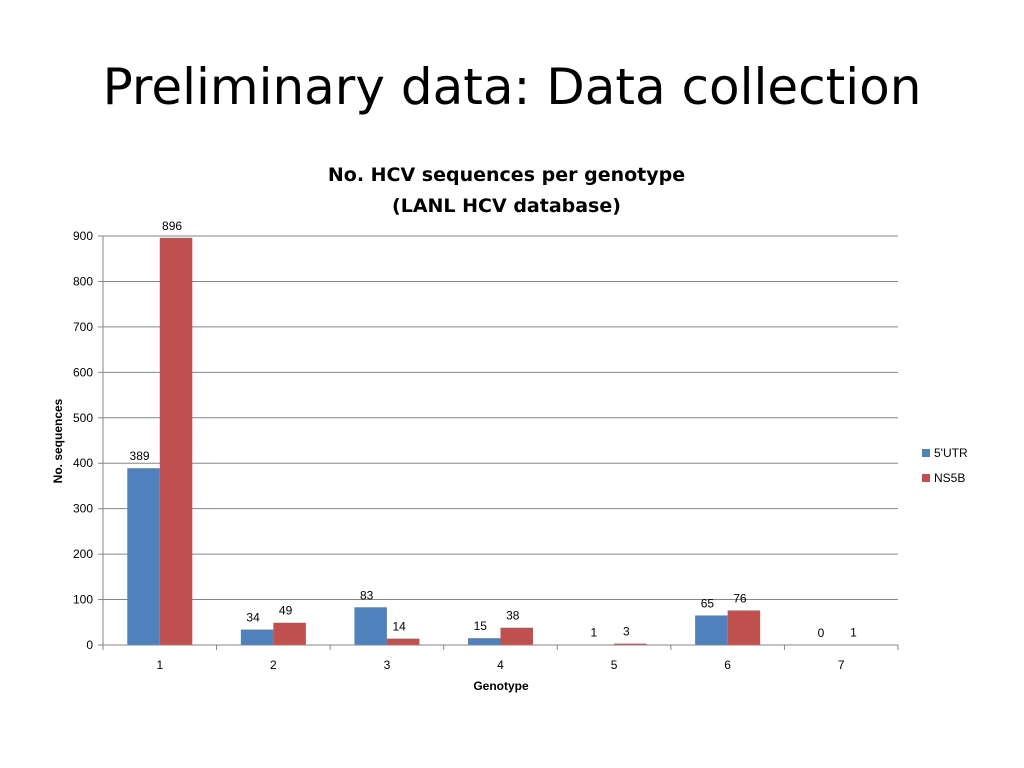 Image resolution: width=1024 pixels, height=768 pixels. I want to click on y-tick-label: 200, so click(83, 554).